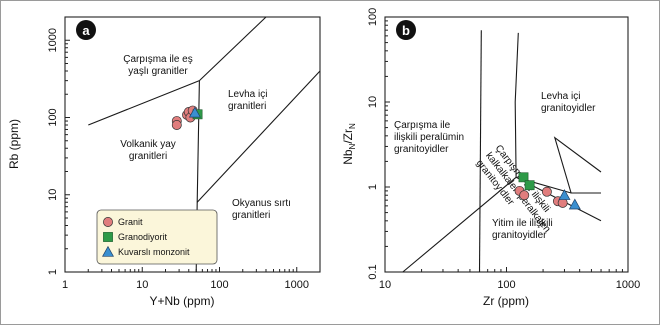 Image resolution: width=660 pixels, height=325 pixels. Describe the element at coordinates (53, 117) in the screenshot. I see `panel-a-y-tick-label: 100` at that location.